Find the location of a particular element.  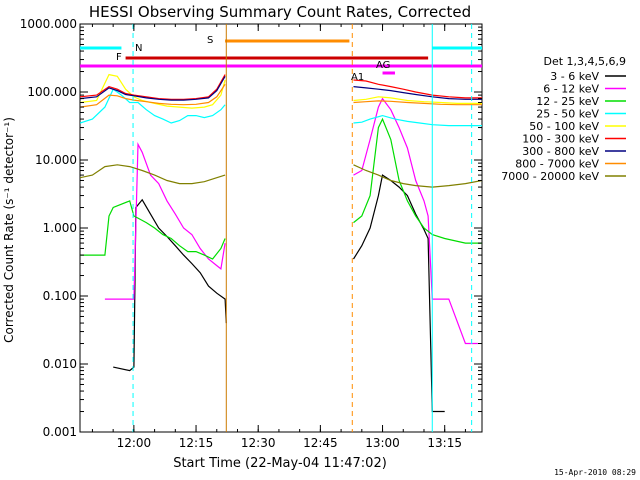

legend-label: 300 - 800 keV is located at coordinates (560, 151).